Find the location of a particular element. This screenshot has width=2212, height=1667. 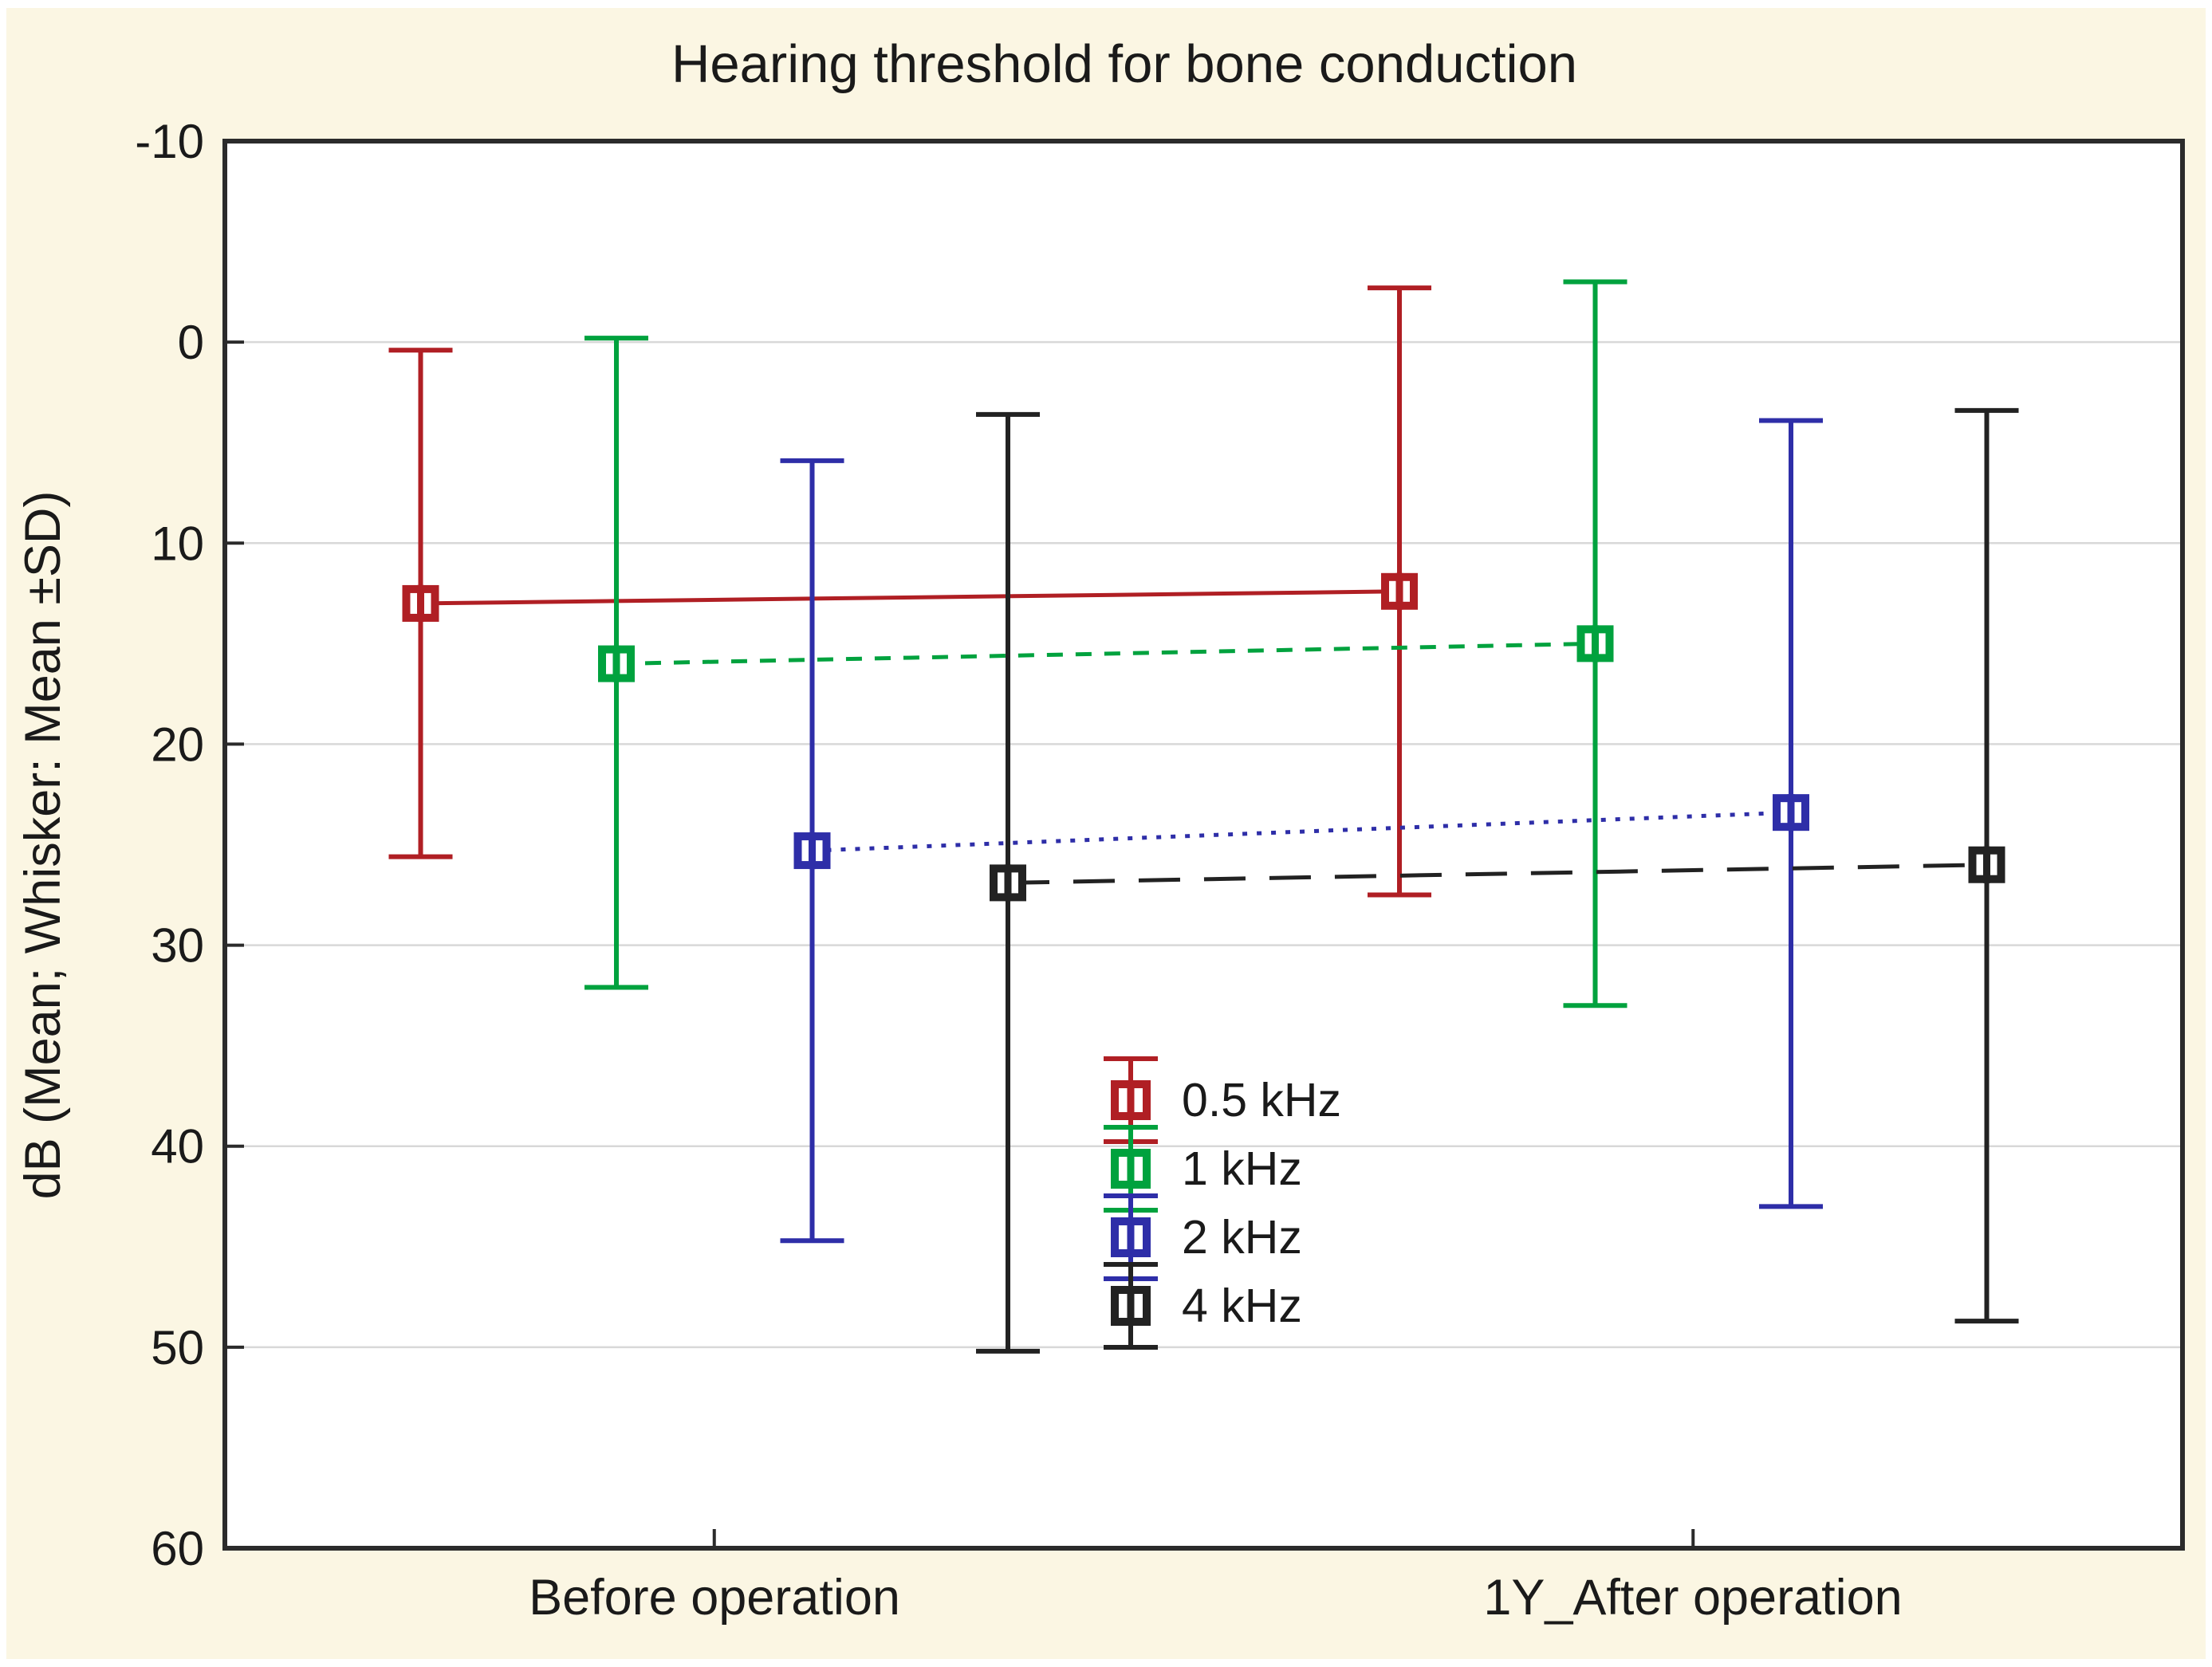

series-line-4kHz is located at coordinates (1497, 874).